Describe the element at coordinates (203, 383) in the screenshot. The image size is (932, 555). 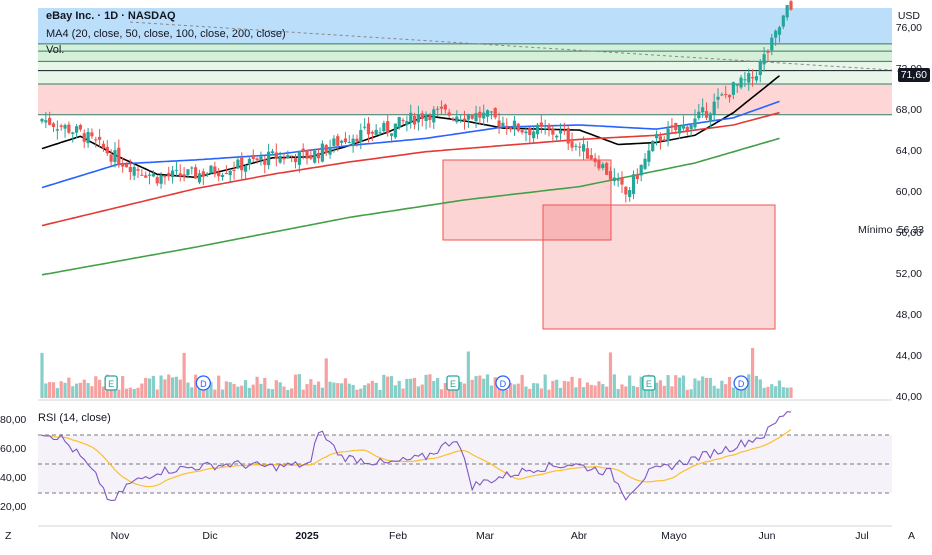
I see `event-marker: D` at that location.